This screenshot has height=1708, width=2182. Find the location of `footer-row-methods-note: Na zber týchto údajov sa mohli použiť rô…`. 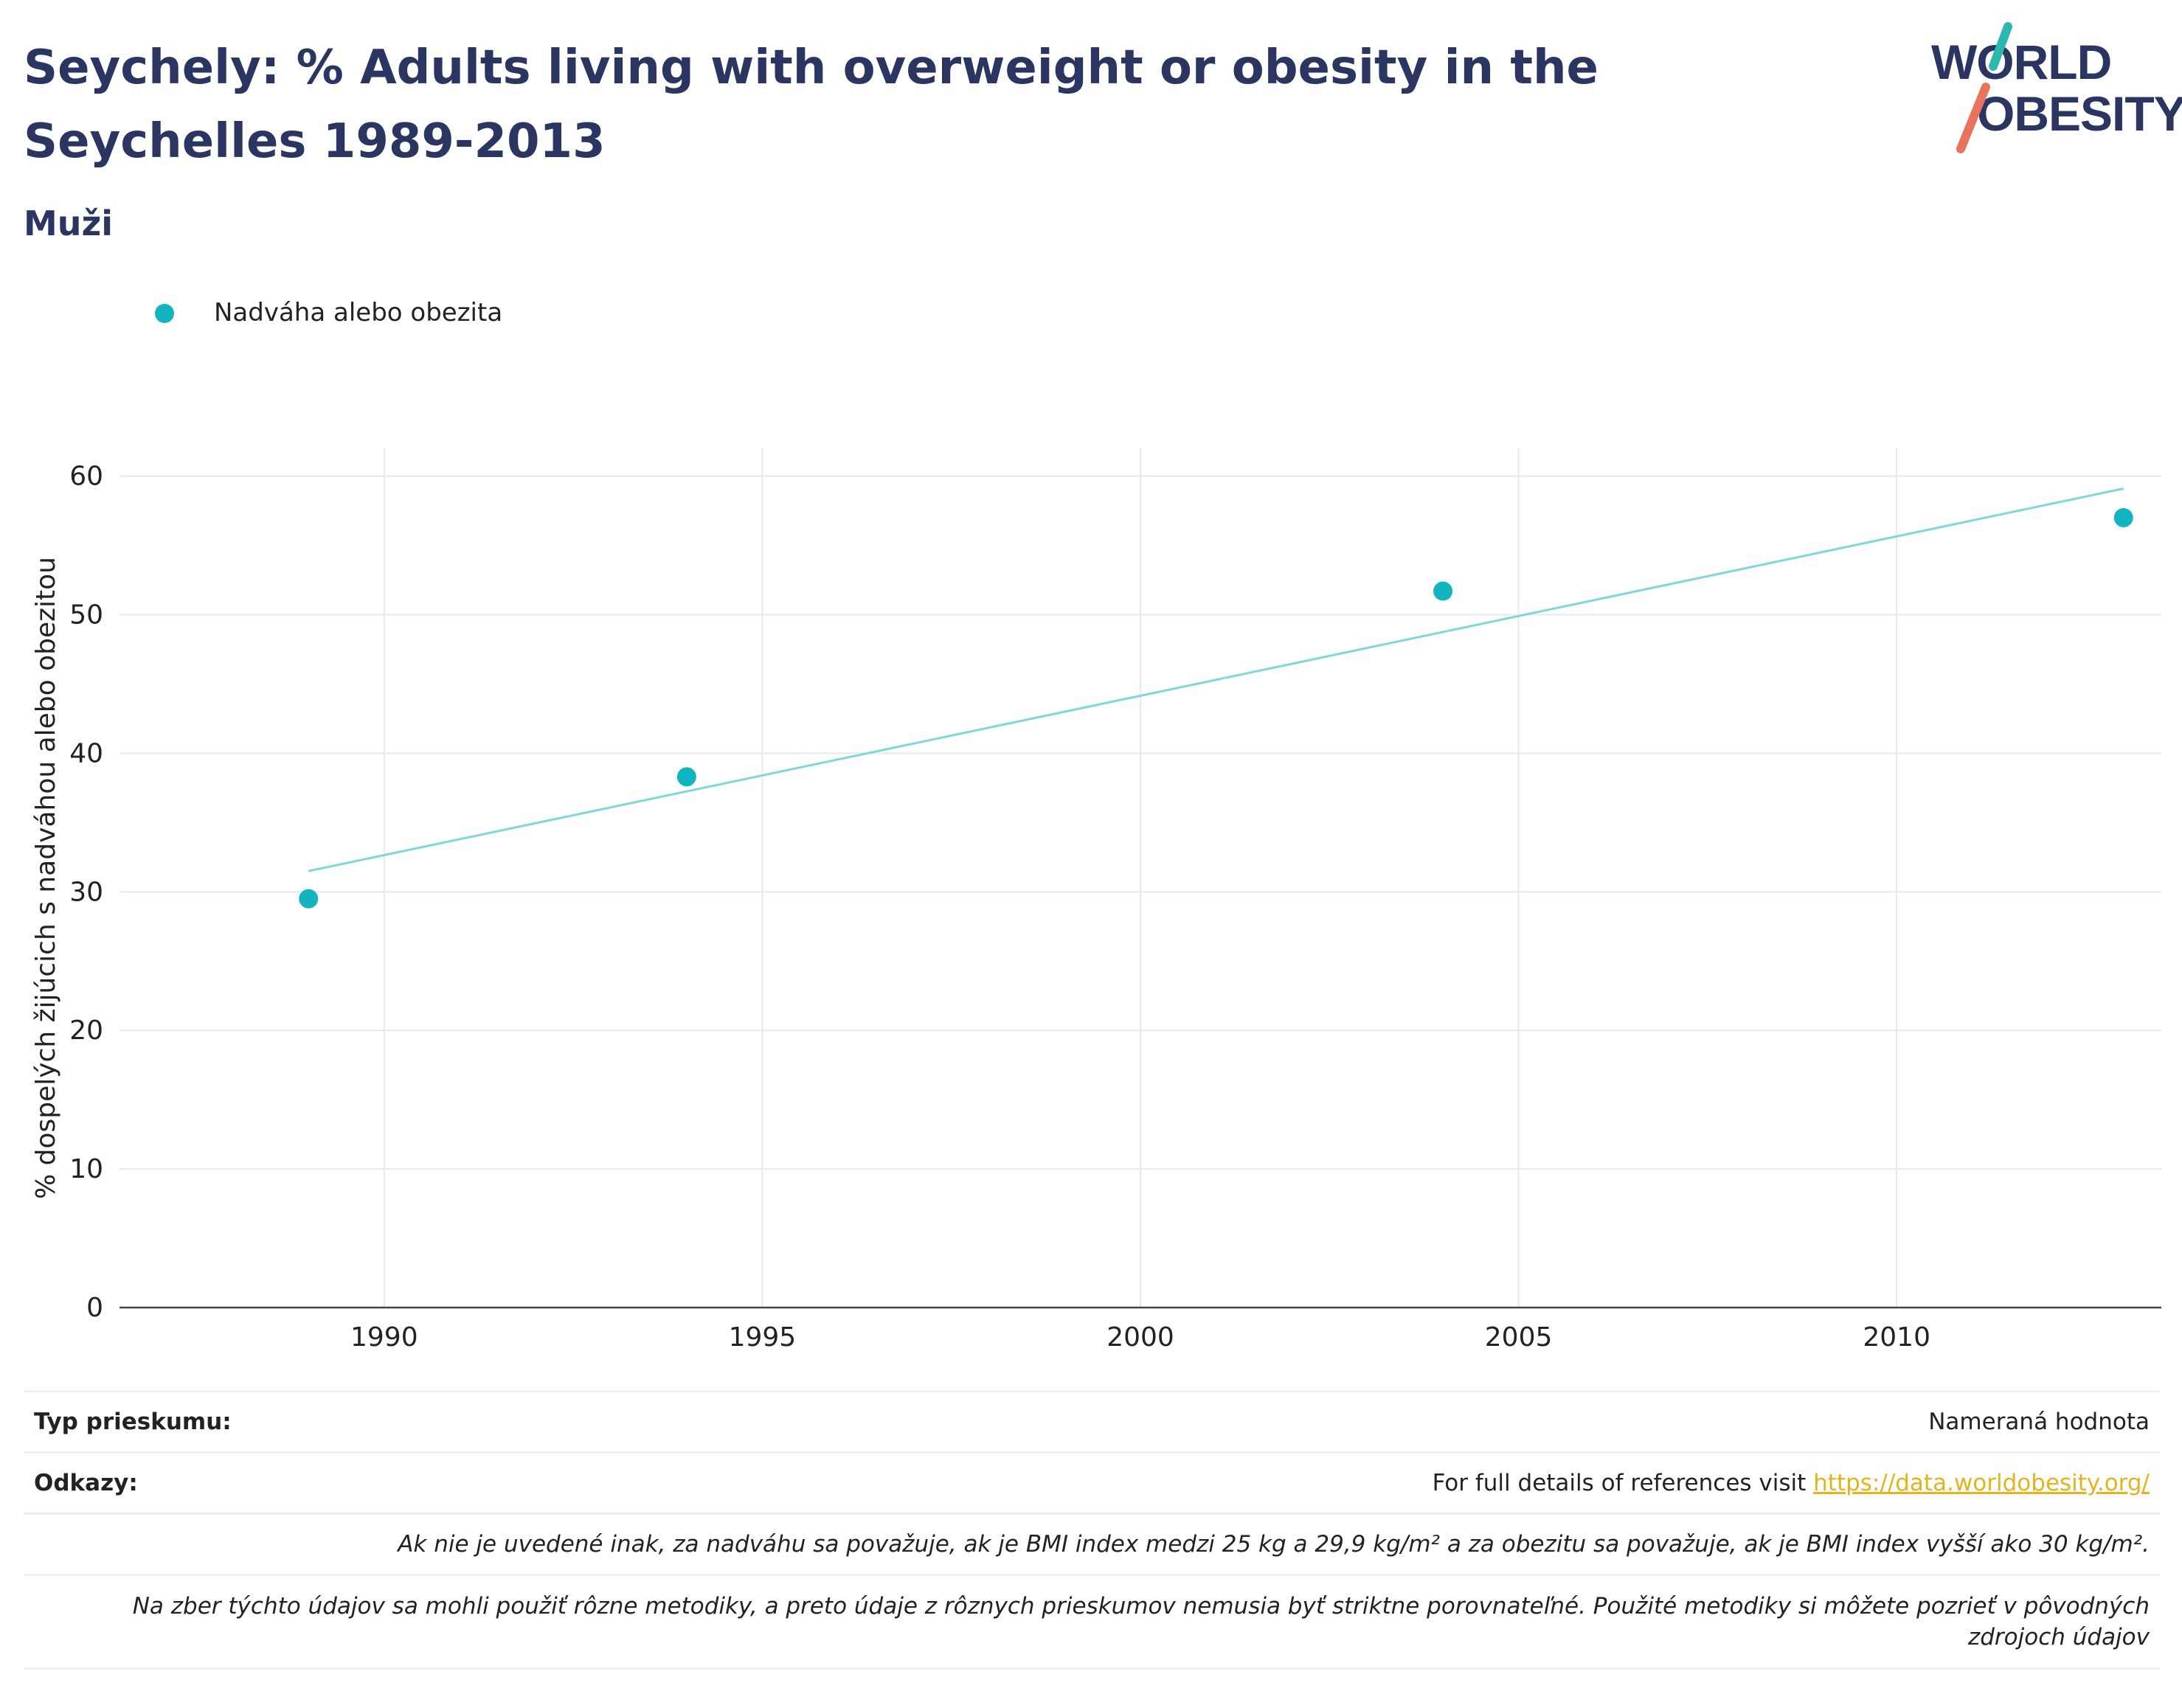

footer-row-methods-note: Na zber týchto údajov sa mohli použiť rô… is located at coordinates (1092, 1622).